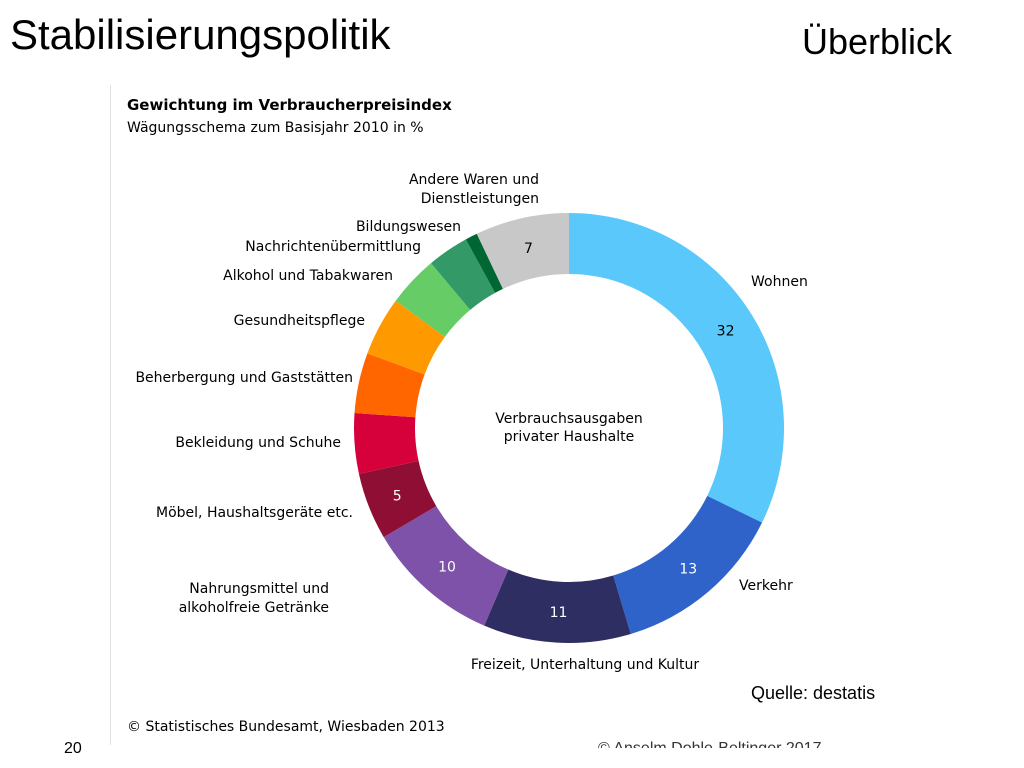 Image resolution: width=1024 pixels, height=768 pixels. I want to click on slide-title: Stabilisierungspolitik, so click(200, 34).